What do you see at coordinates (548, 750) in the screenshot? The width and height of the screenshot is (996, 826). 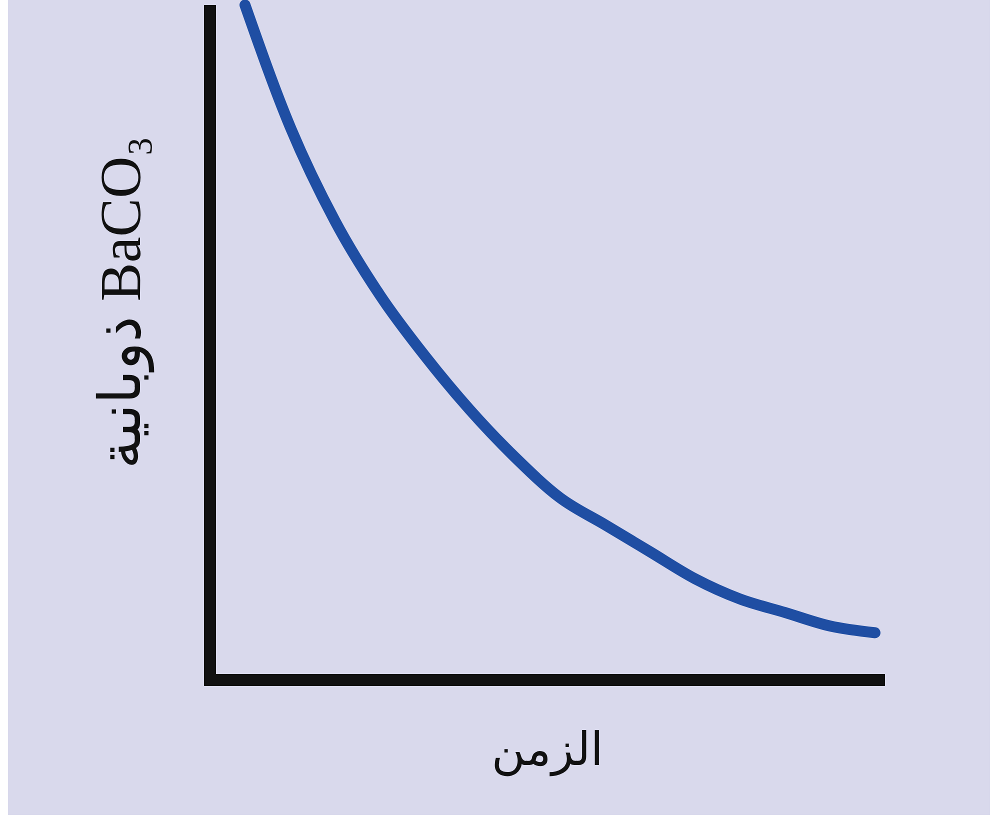 I see `x-axis-title: الزمن` at bounding box center [548, 750].